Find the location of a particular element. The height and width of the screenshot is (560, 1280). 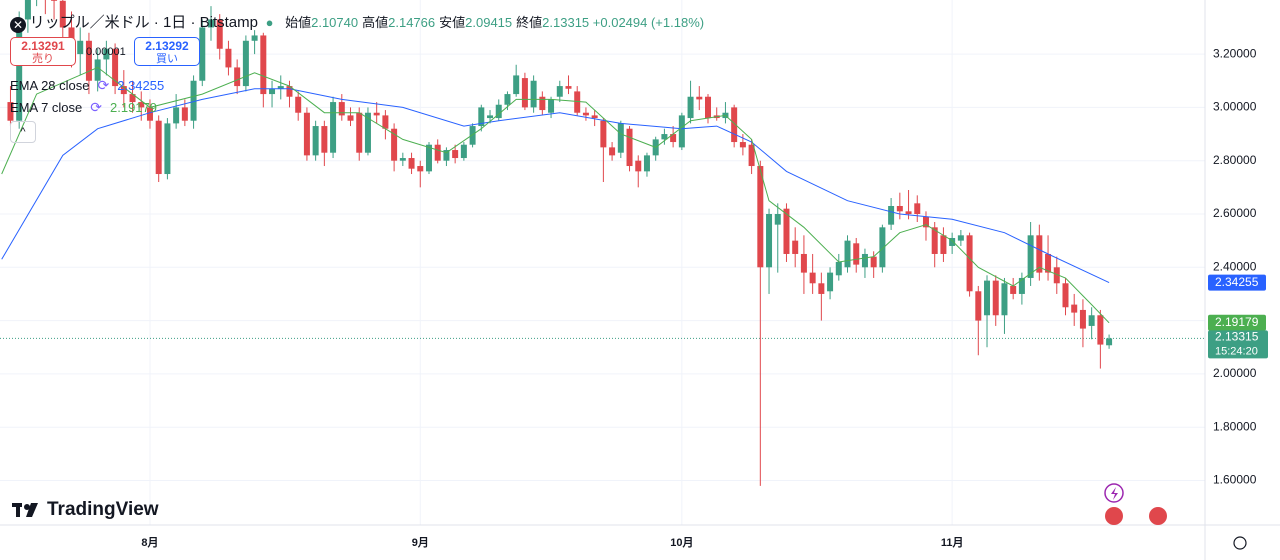

countdown: 15:24:20 is located at coordinates (1236, 351).